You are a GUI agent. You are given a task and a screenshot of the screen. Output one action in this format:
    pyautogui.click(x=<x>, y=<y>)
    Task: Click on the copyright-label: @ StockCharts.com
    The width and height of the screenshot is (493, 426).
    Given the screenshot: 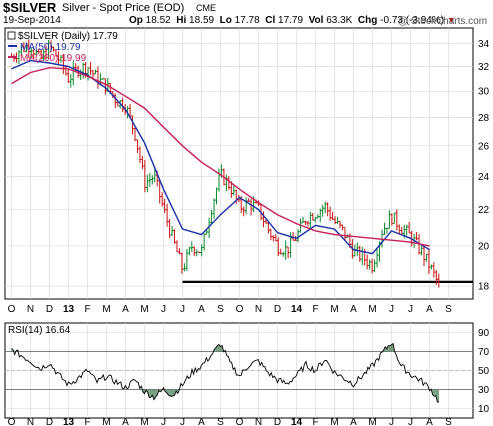 What is the action you would take?
    pyautogui.click(x=443, y=21)
    